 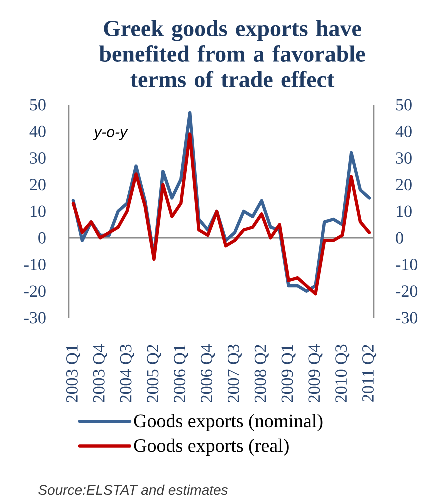 What do you see at coordinates (407, 292) in the screenshot?
I see `y2-tick-label: -20` at bounding box center [407, 292].